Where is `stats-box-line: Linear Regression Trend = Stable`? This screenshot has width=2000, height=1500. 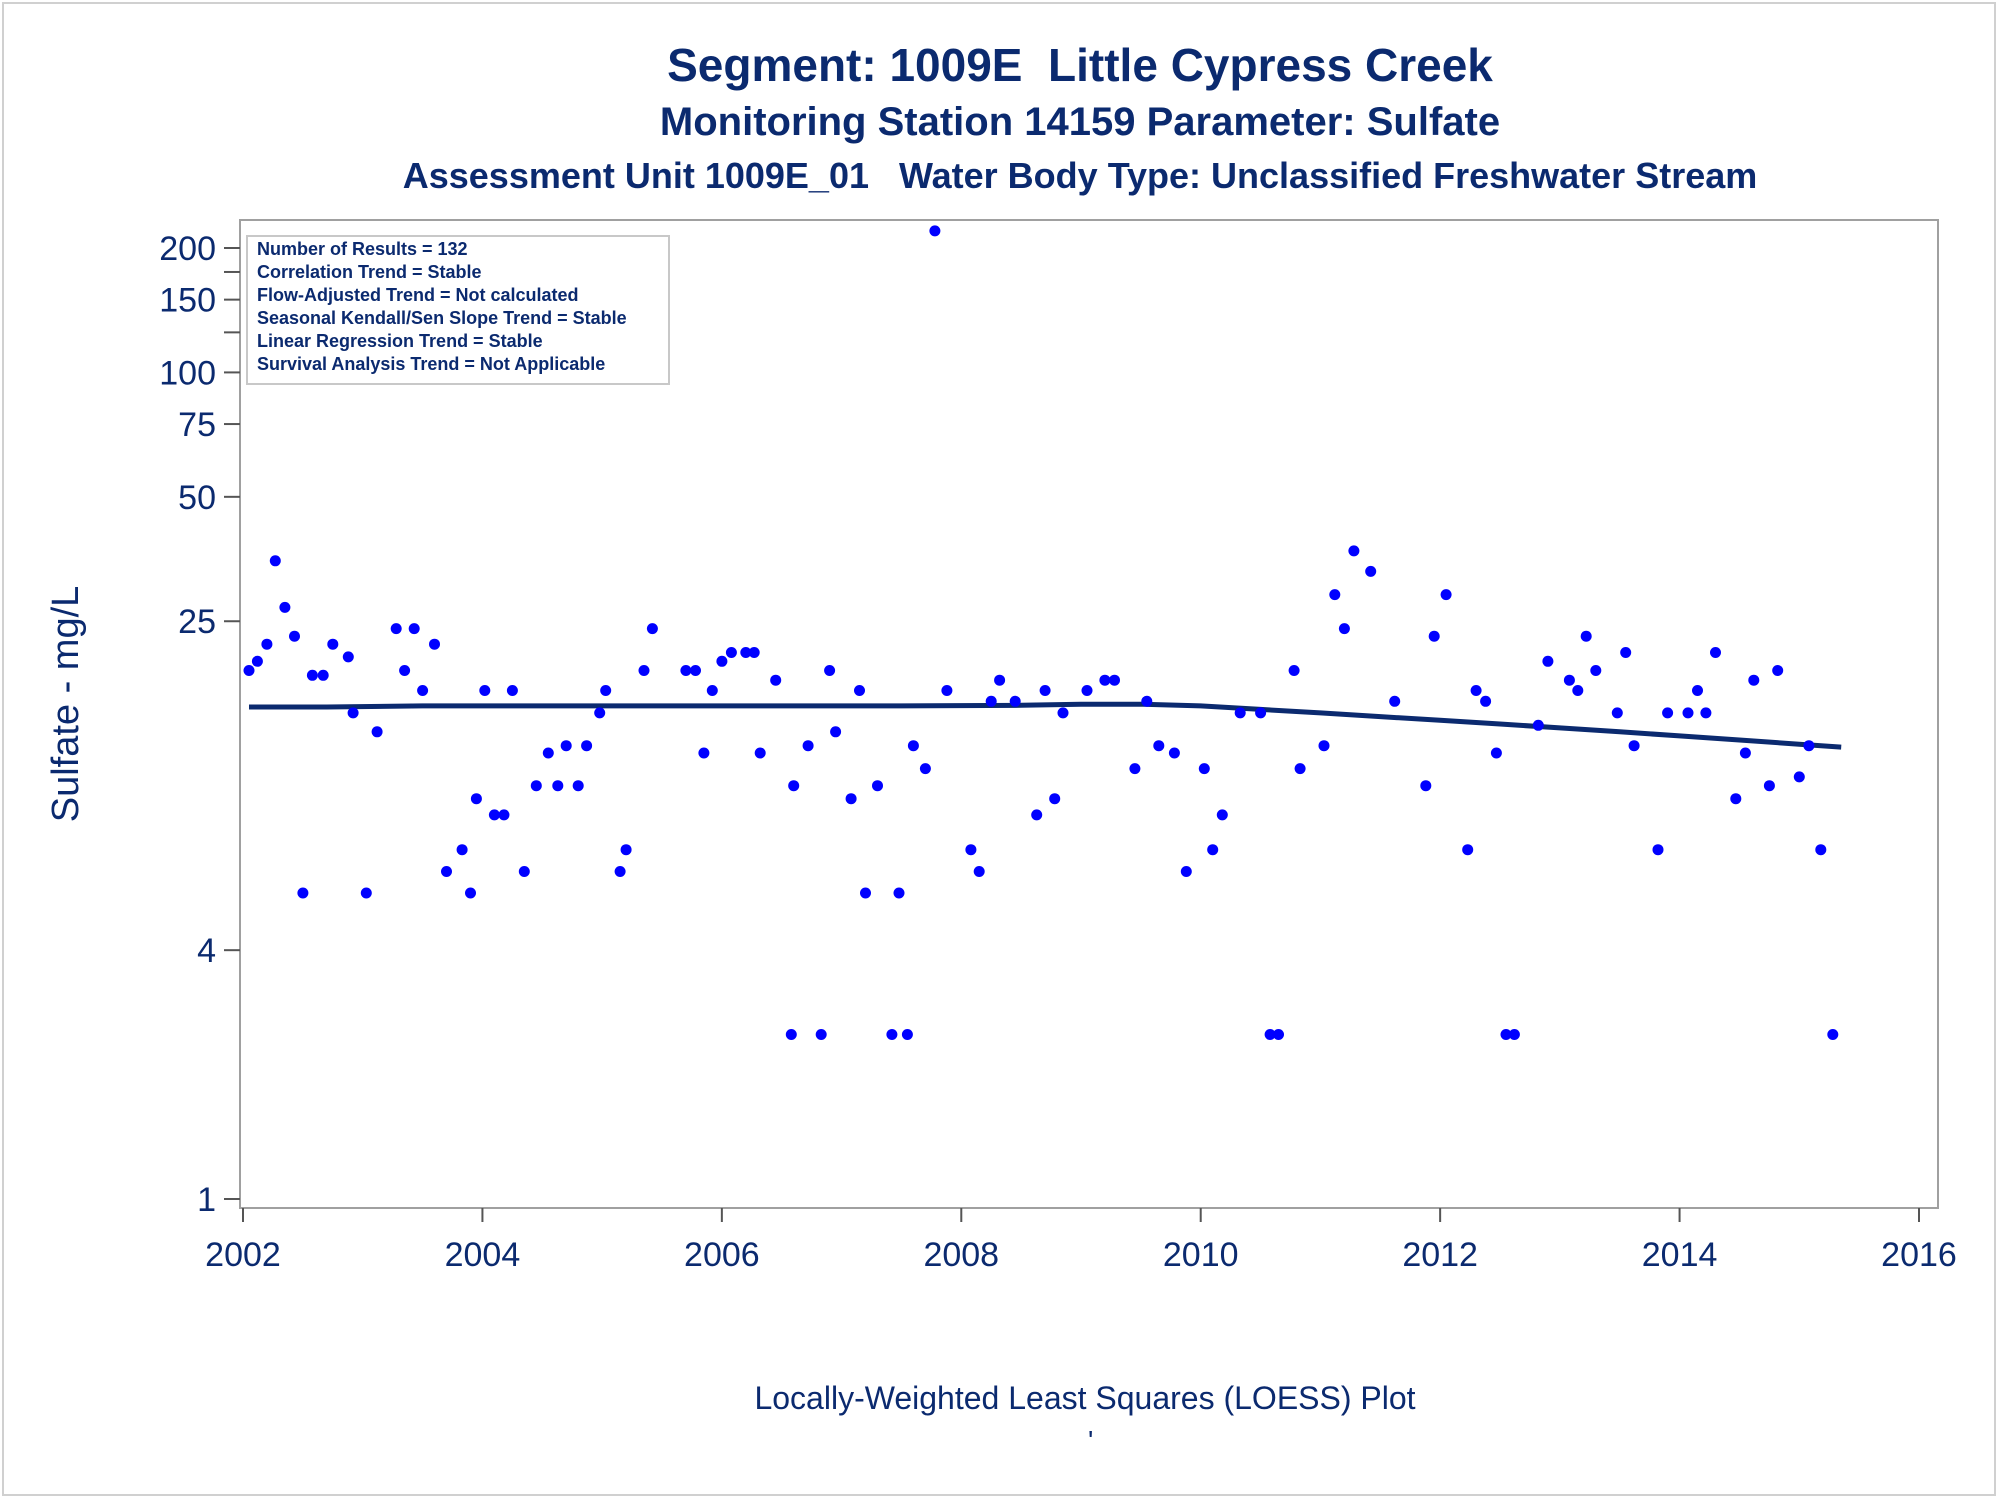 stats-box-line: Linear Regression Trend = Stable is located at coordinates (400, 341).